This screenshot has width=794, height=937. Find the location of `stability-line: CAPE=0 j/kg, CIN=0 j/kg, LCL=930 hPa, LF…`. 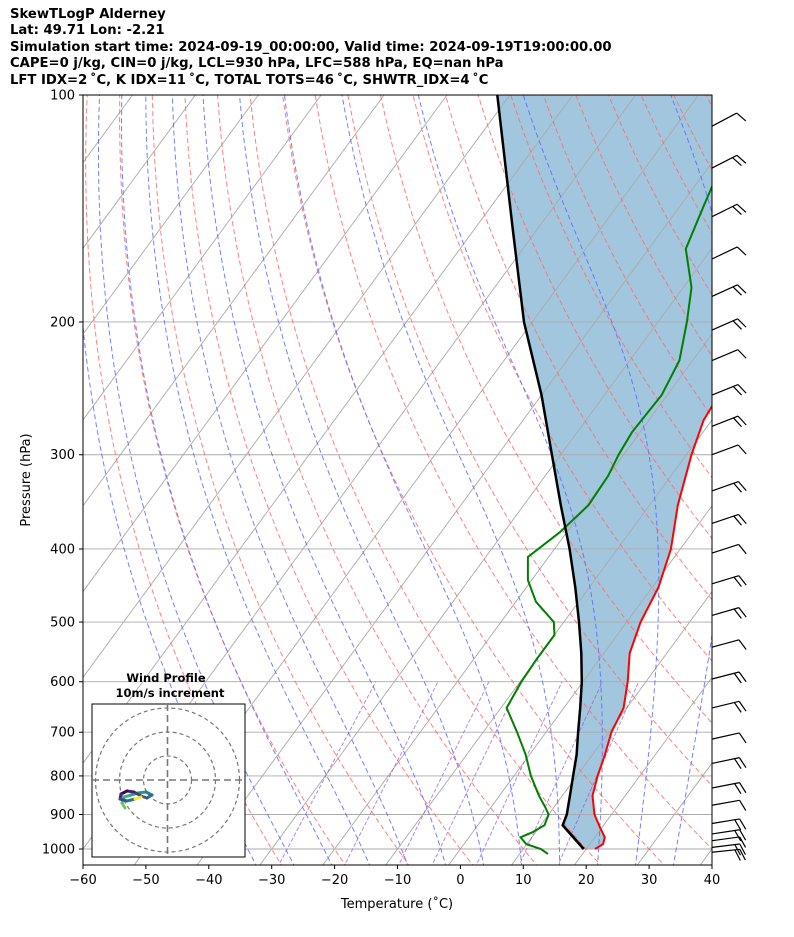

stability-line: CAPE=0 j/kg, CIN=0 j/kg, LCL=930 hPa, LF… is located at coordinates (257, 64).